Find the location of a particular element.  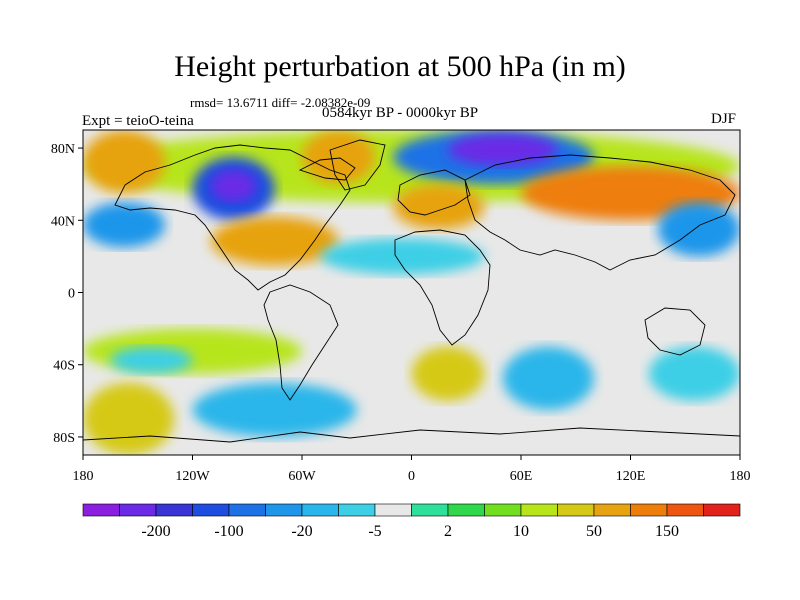

x-tick-label: 0 is located at coordinates (411, 476).